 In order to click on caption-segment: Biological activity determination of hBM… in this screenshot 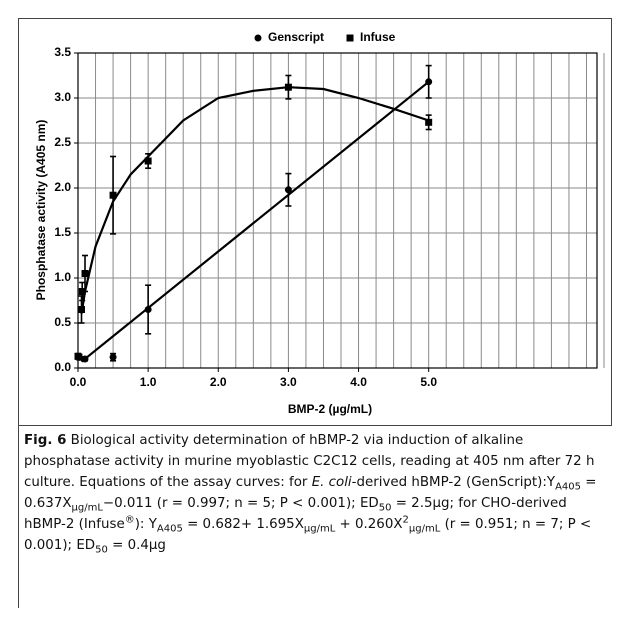, I will do `click(309, 461)`.